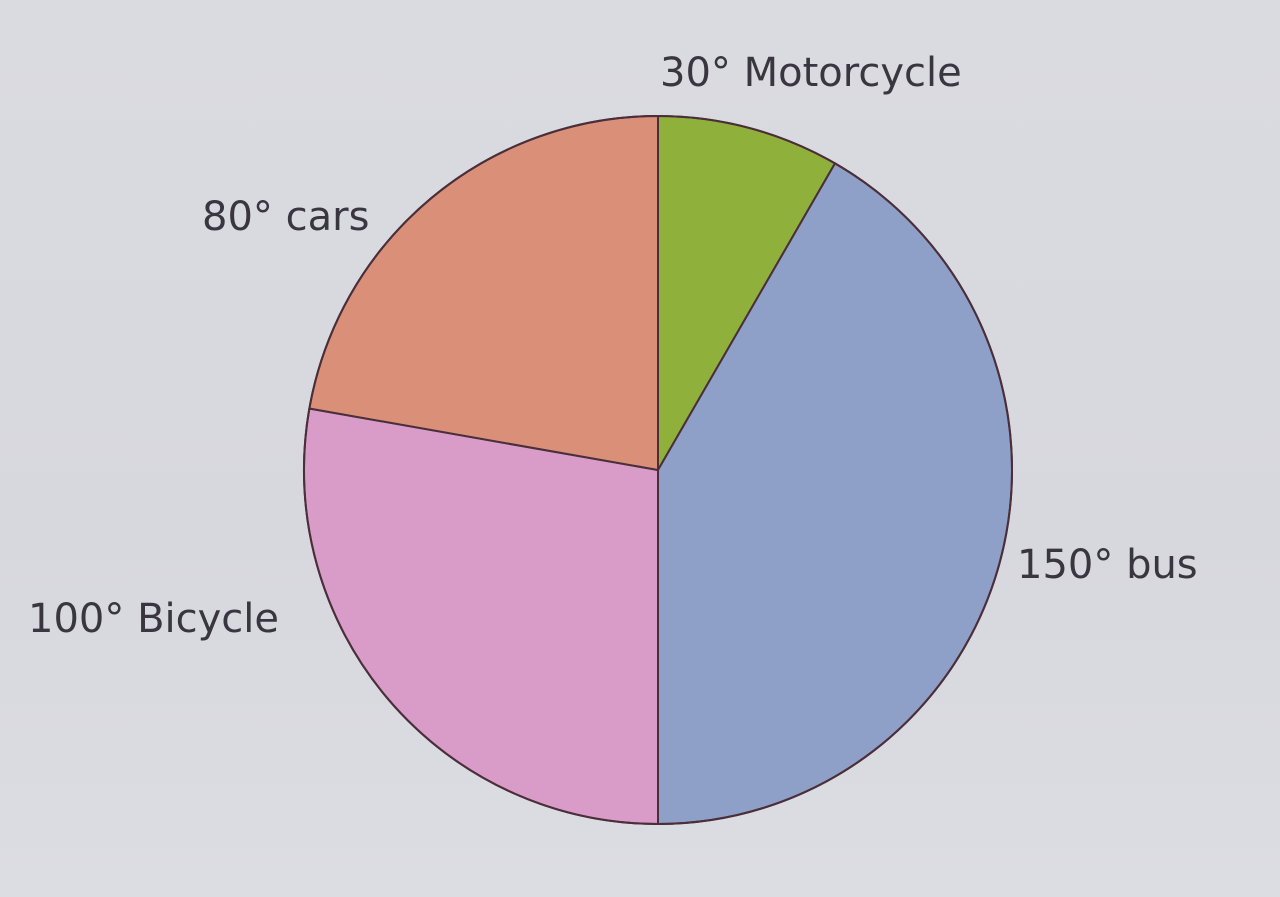 This screenshot has width=1280, height=897. I want to click on pie-slice-cars, so click(483, 293).